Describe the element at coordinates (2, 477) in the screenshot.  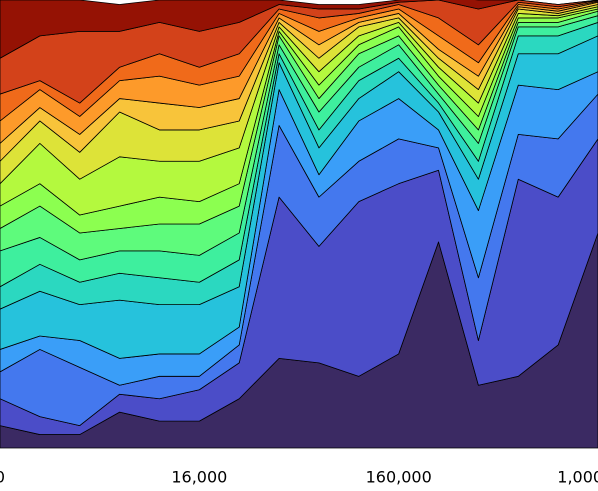
I see `x-tick-label: 0` at that location.